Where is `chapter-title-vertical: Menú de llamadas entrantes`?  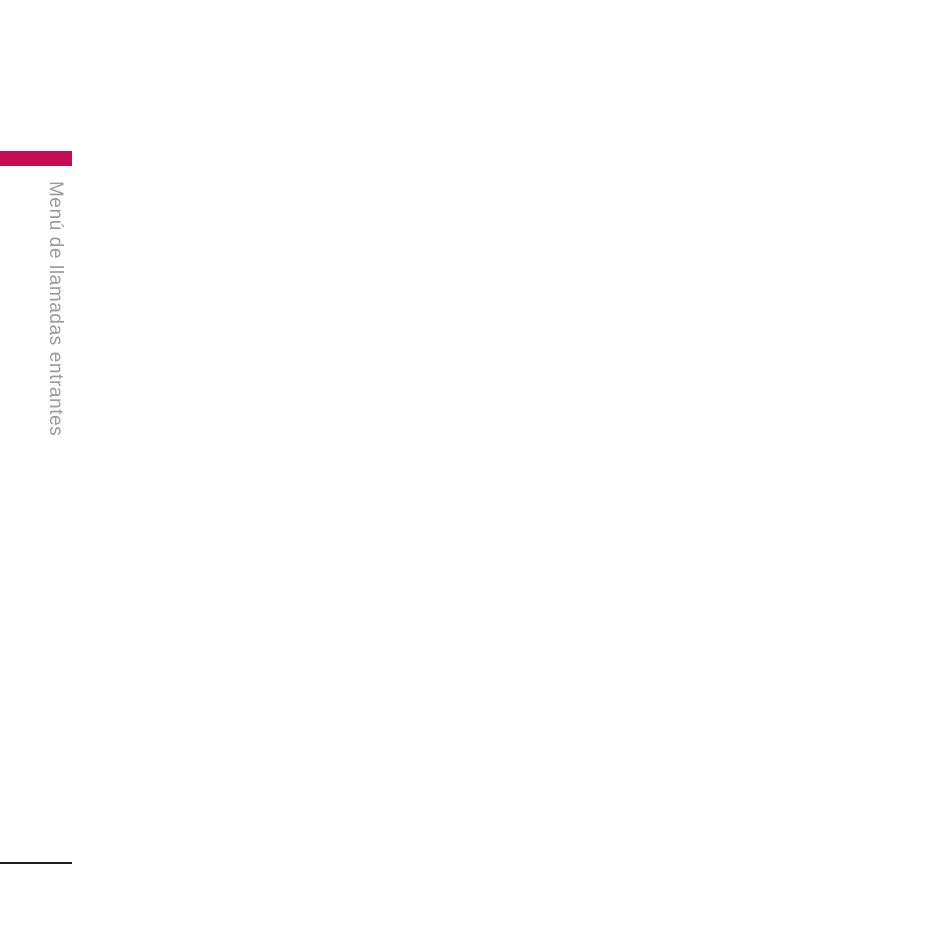 chapter-title-vertical: Menú de llamadas entrantes is located at coordinates (55, 309).